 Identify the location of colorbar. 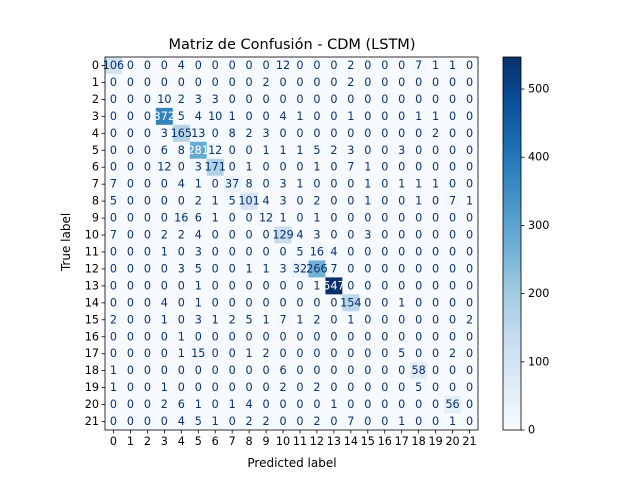
(512, 243).